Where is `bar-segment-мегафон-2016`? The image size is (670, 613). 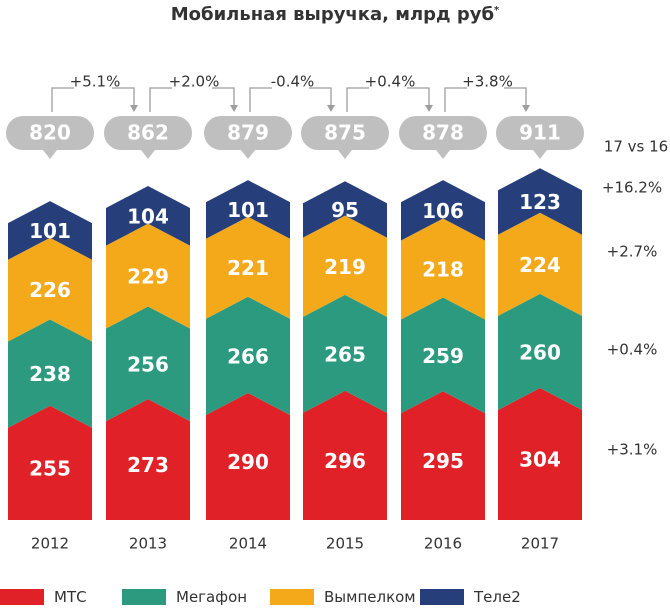
bar-segment-мегафон-2016 is located at coordinates (443, 355).